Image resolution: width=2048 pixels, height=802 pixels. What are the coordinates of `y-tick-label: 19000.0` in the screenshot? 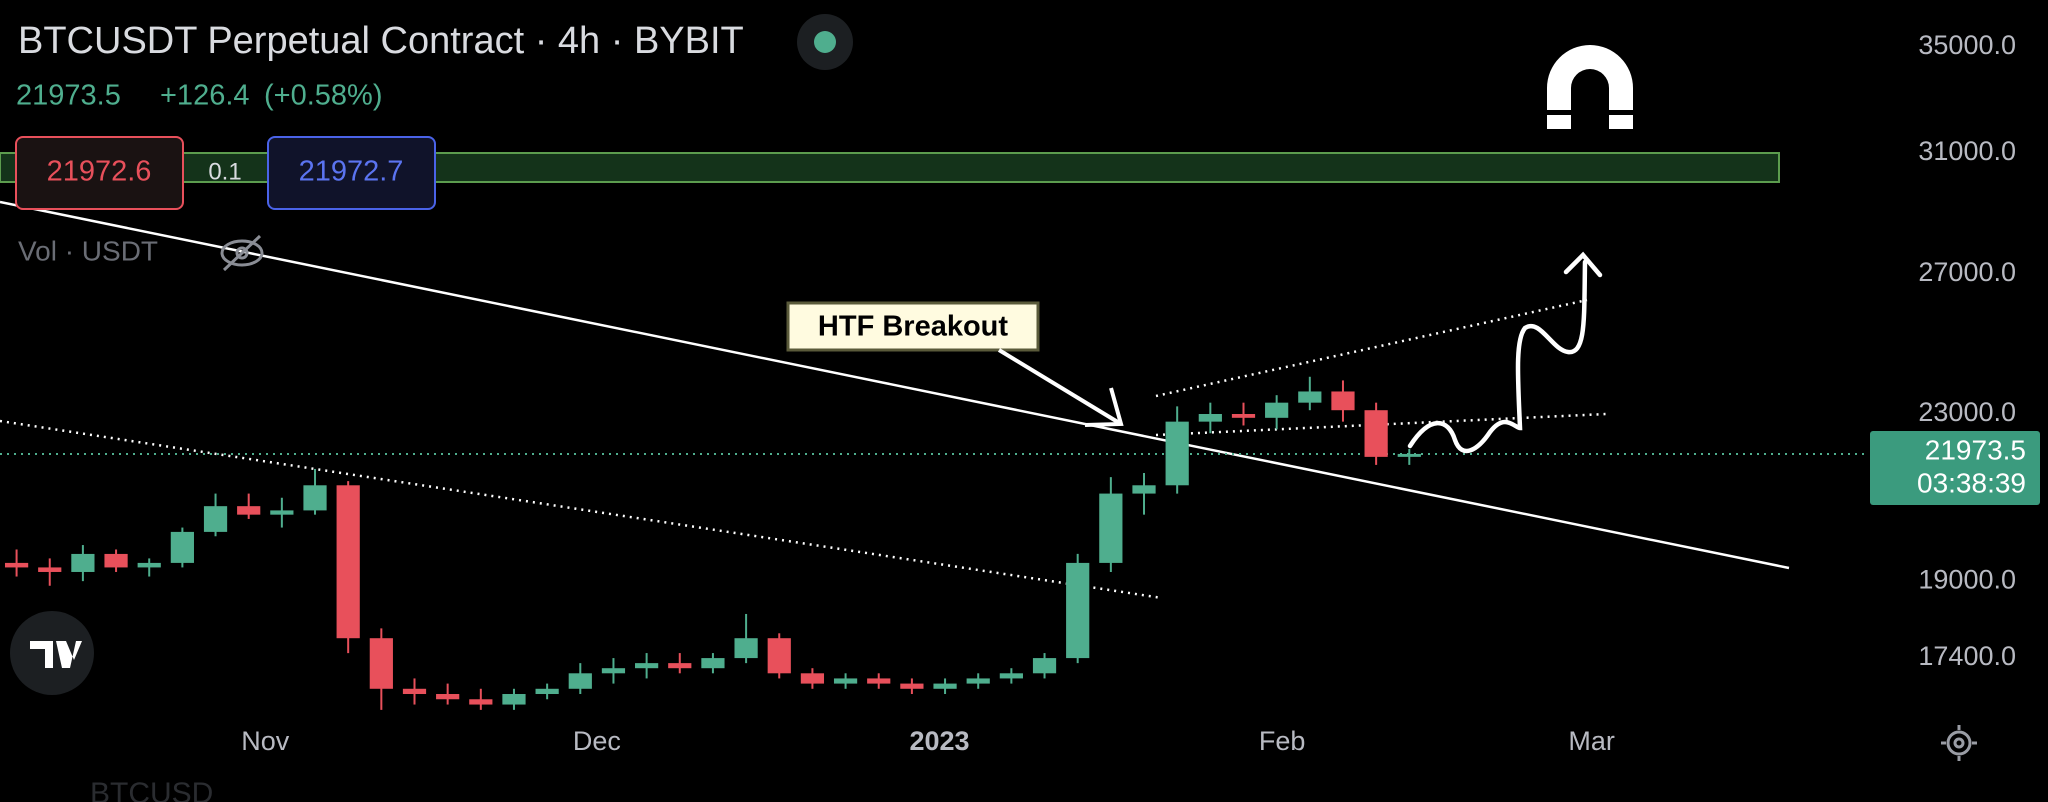 It's located at (1967, 579).